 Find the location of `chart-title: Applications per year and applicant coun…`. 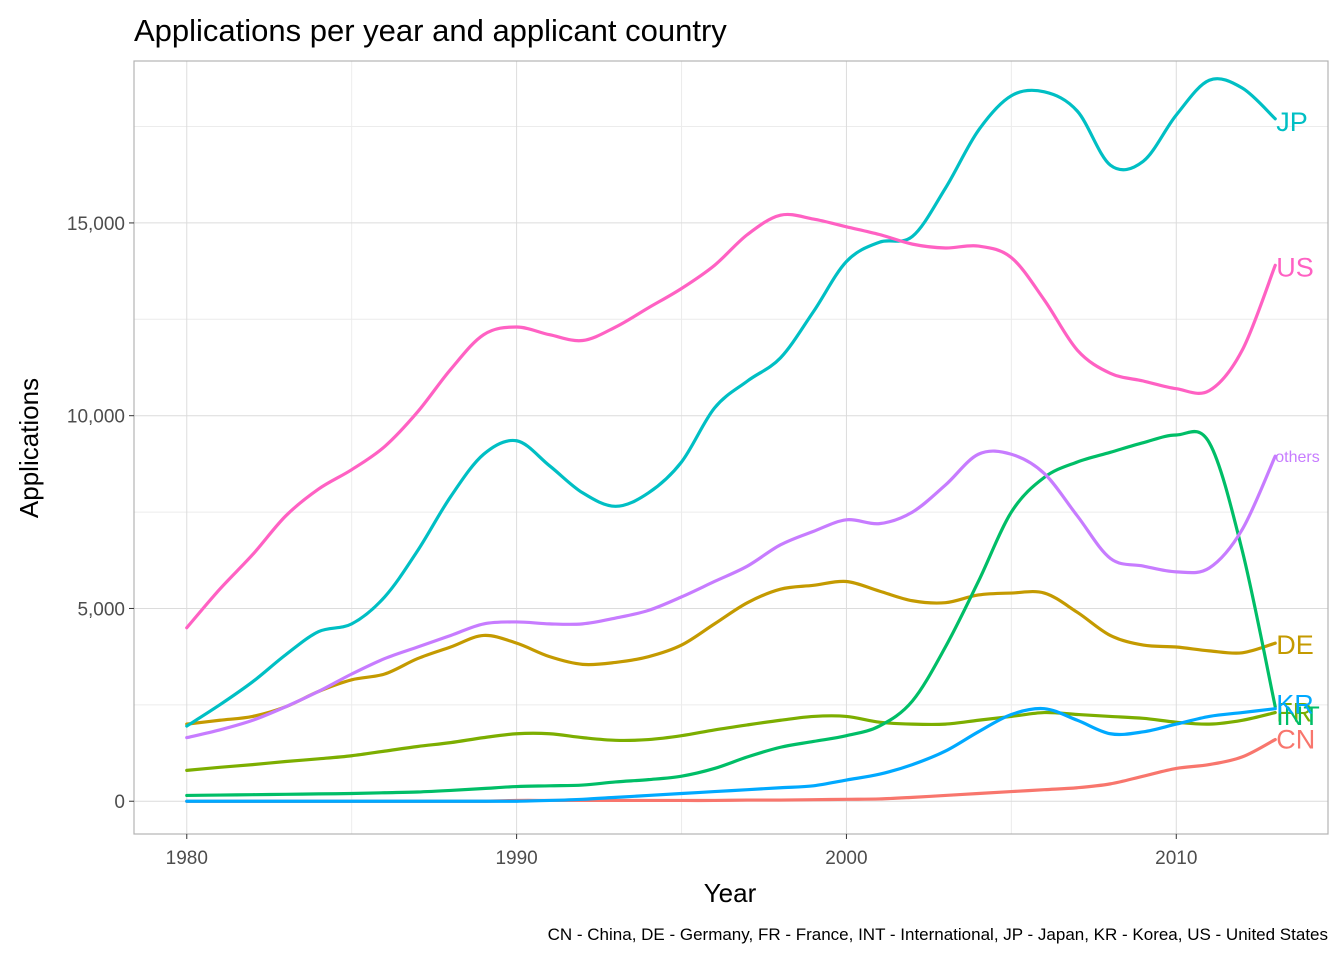

chart-title: Applications per year and applicant coun… is located at coordinates (430, 30).